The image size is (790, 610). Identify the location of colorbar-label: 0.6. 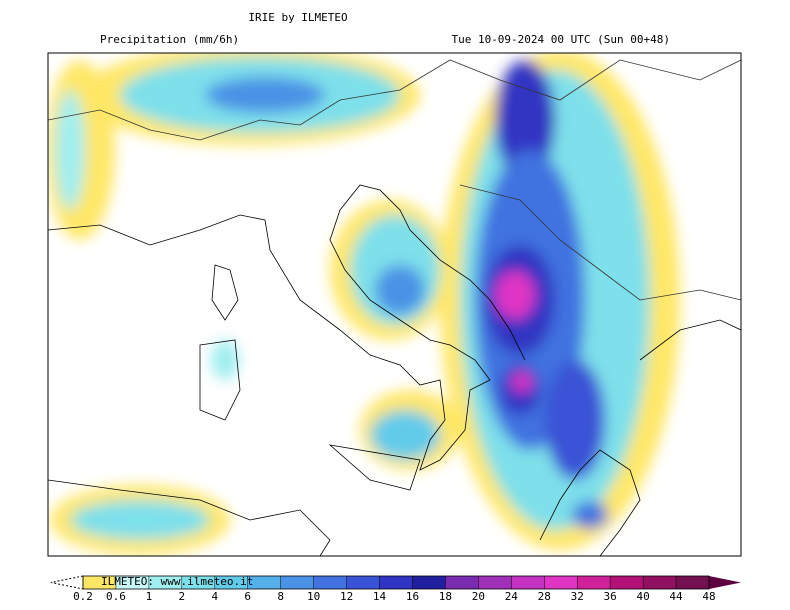
(116, 596).